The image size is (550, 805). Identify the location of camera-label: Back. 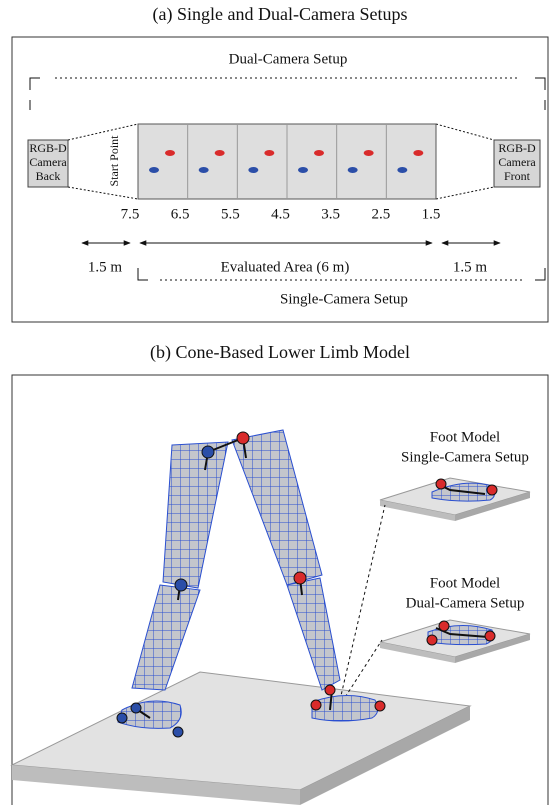
(48, 176).